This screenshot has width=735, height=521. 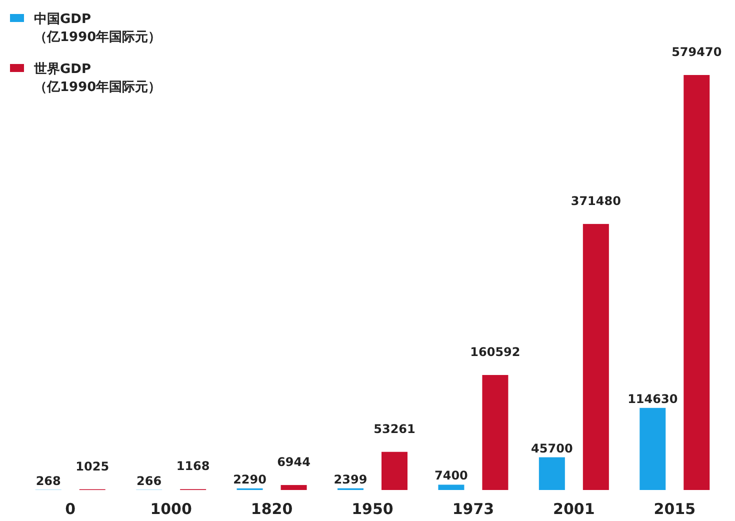 I want to click on legend-label: 中国GDP （亿1990年国际元）, so click(x=98, y=28).